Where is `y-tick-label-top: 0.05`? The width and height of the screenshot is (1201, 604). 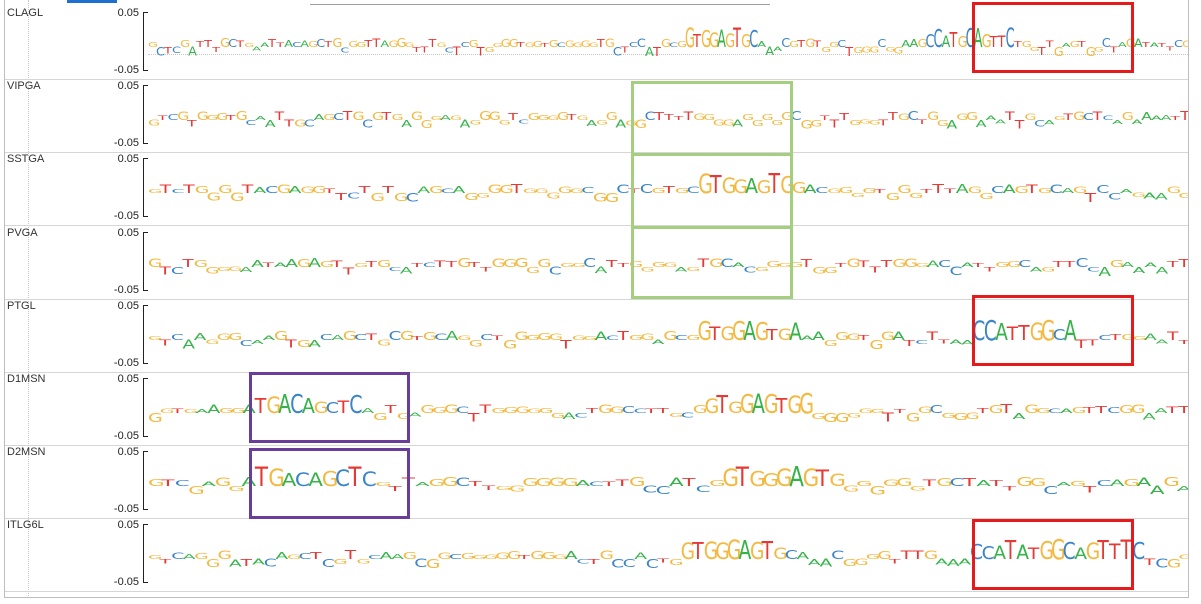
y-tick-label-top: 0.05 is located at coordinates (128, 305).